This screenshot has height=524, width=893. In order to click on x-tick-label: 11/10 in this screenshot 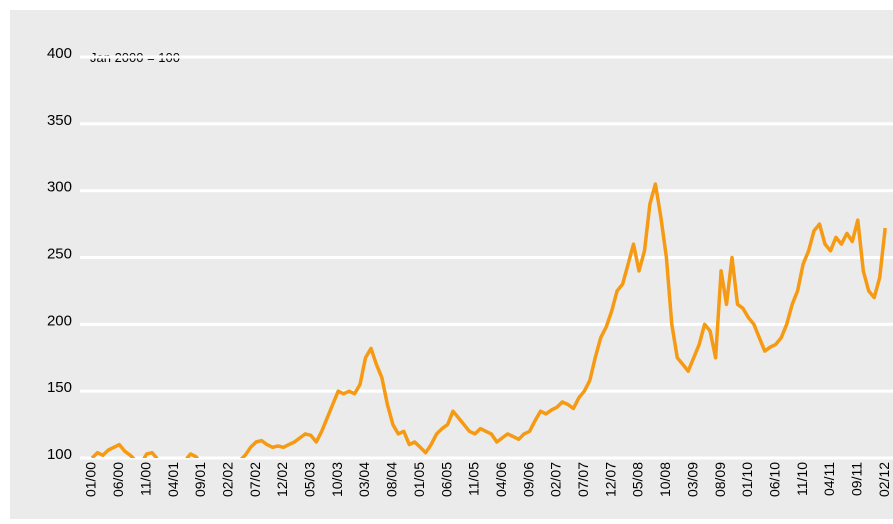, I will do `click(802, 479)`.